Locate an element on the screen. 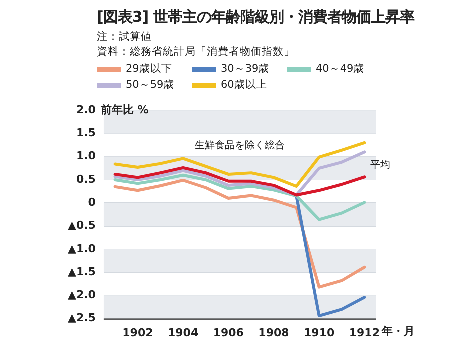 The width and height of the screenshot is (476, 348). x-tick-label: 1908 is located at coordinates (274, 333).